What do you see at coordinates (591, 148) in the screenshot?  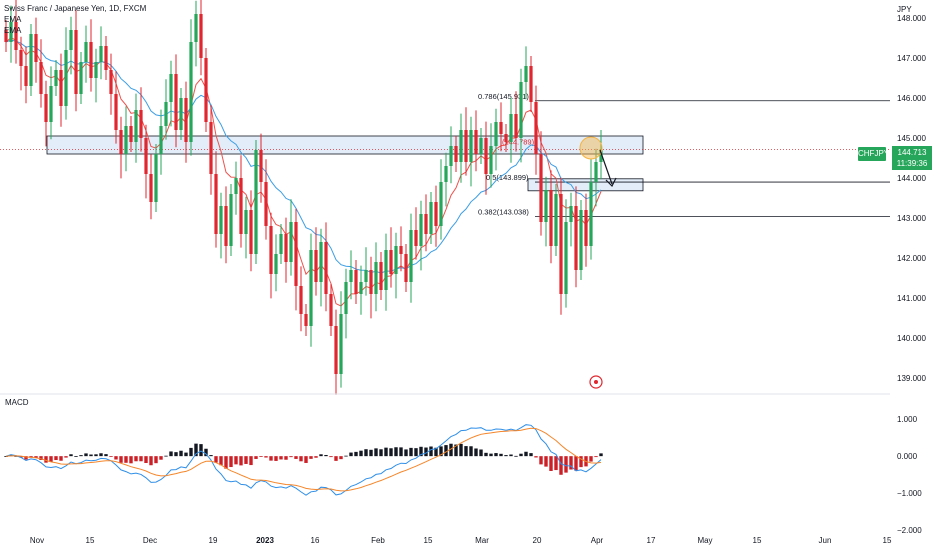 I see `highlight-circle` at bounding box center [591, 148].